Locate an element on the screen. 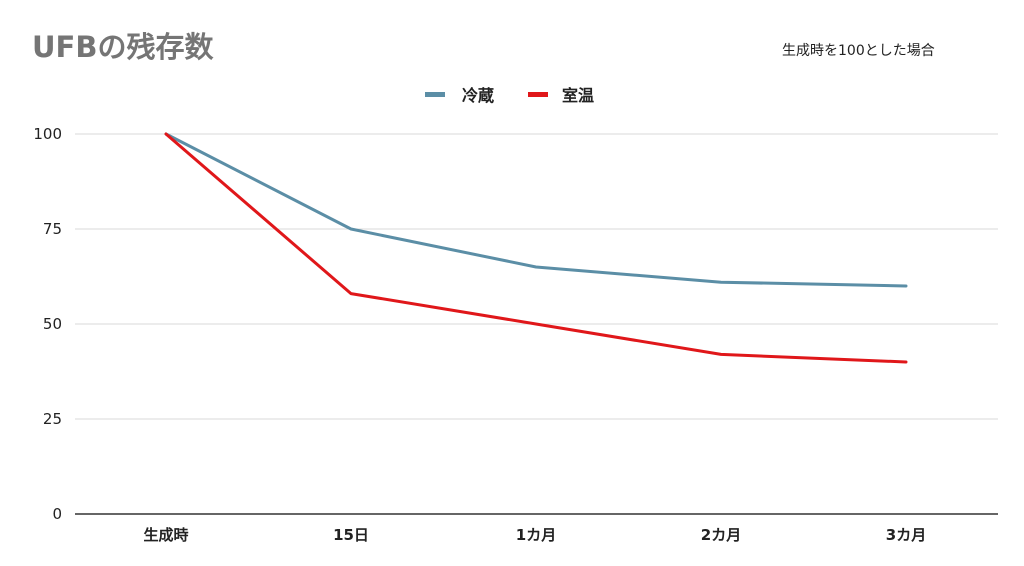 The height and width of the screenshot is (566, 1024). x-axis-ticks: 生成時 15日 1カ月 2カ月 3カ月 is located at coordinates (534, 535).